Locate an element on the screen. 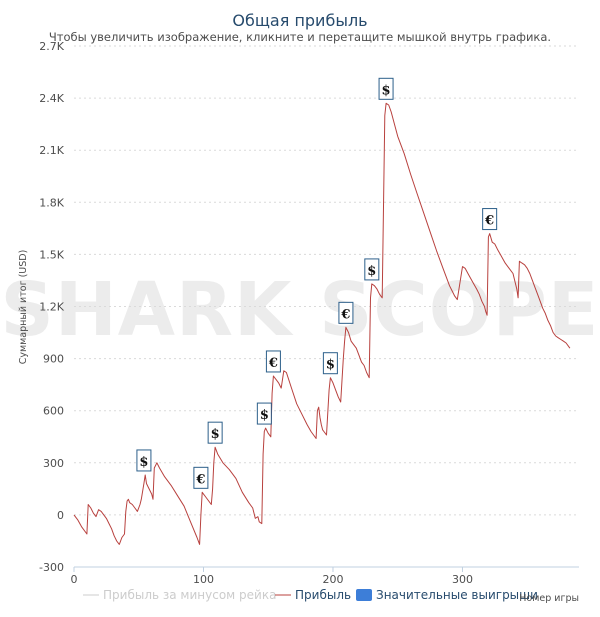 This screenshot has width=600, height=617. legend-box-symbol is located at coordinates (364, 595).